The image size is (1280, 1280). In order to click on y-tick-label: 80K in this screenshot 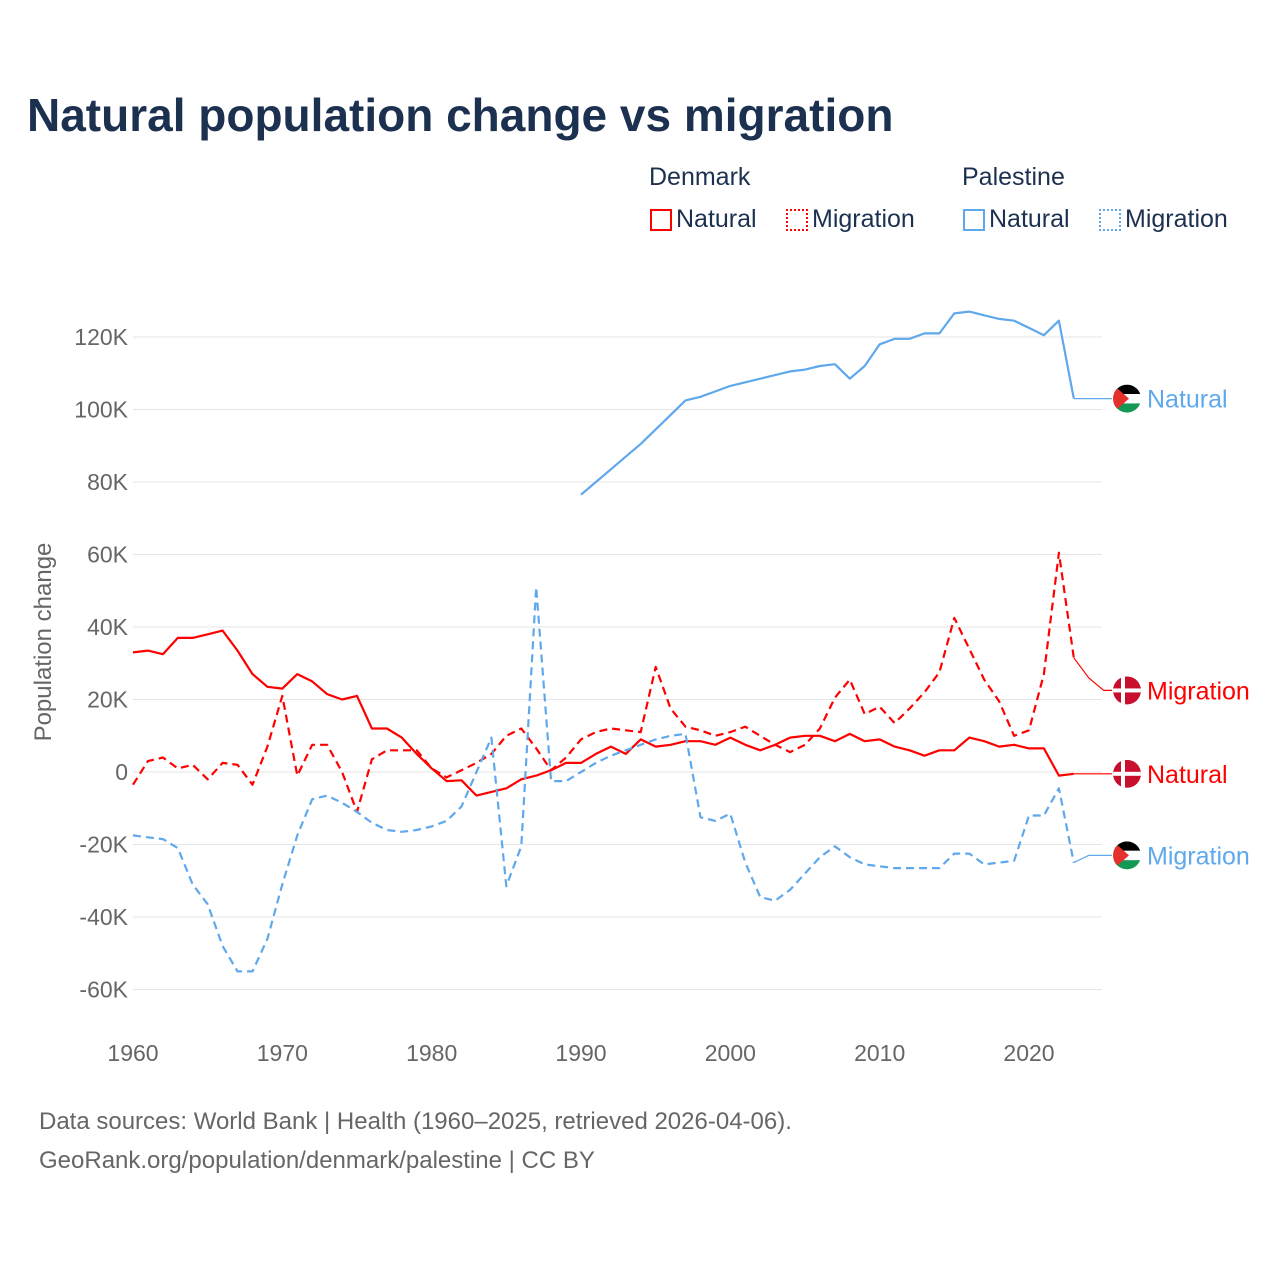, I will do `click(108, 482)`.